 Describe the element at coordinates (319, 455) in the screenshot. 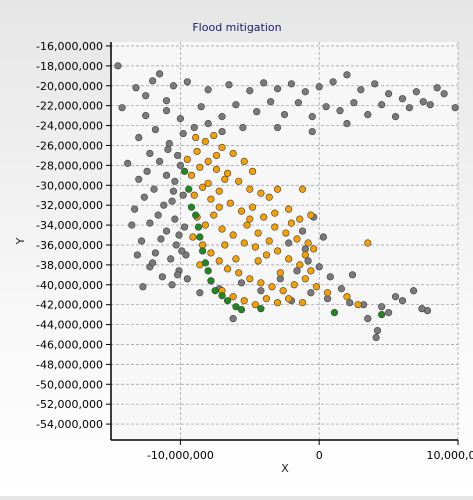

I see `x-tick-label: 0` at that location.